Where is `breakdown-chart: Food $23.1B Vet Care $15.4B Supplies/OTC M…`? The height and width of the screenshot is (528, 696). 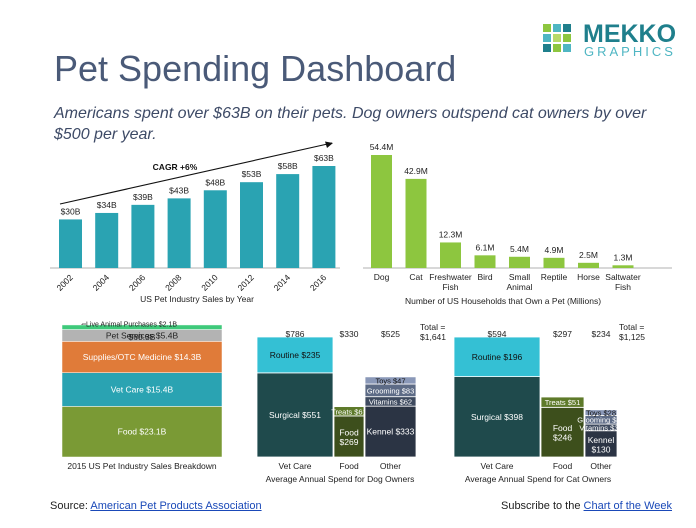
breakdown-chart: Food $23.1B Vet Care $15.4B Supplies/OTC M… is located at coordinates (142, 396).